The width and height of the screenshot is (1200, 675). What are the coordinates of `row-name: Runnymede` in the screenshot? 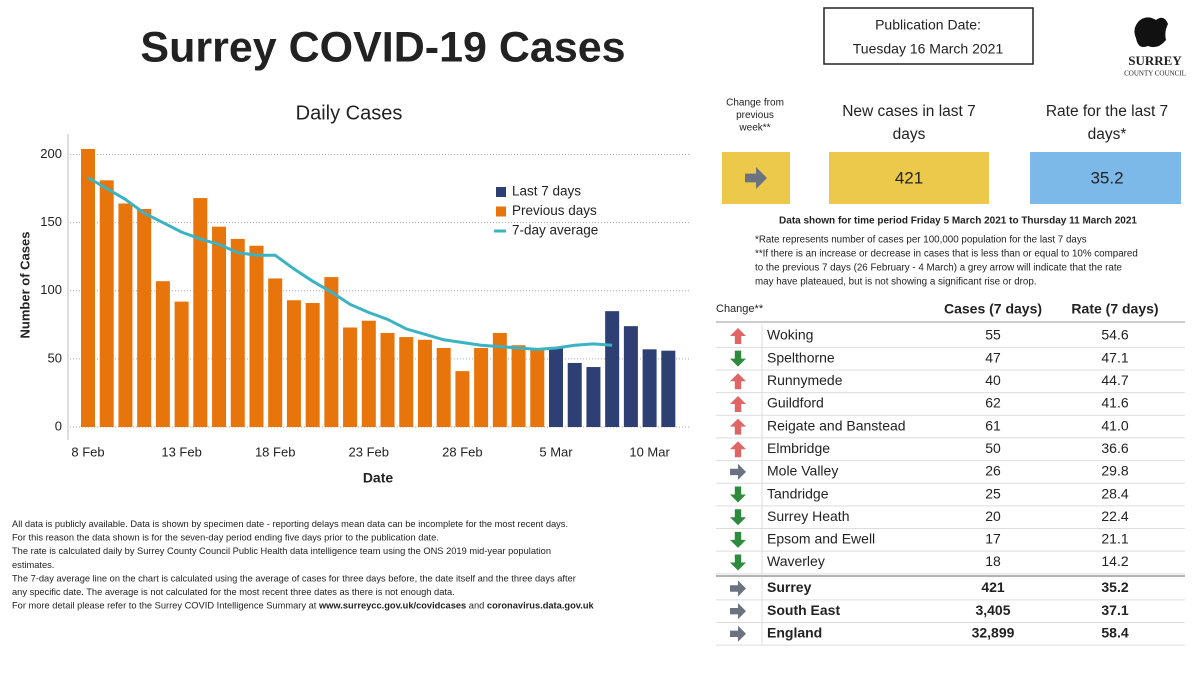 It's located at (805, 380).